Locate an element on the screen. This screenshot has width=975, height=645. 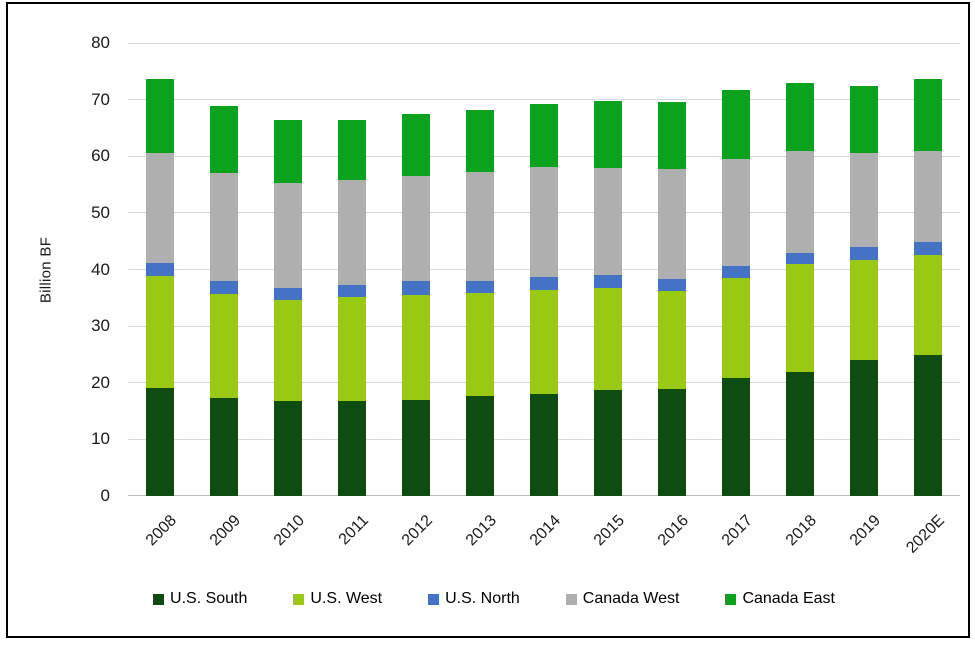
bar-segment-u-s-north-2019 is located at coordinates (864, 253).